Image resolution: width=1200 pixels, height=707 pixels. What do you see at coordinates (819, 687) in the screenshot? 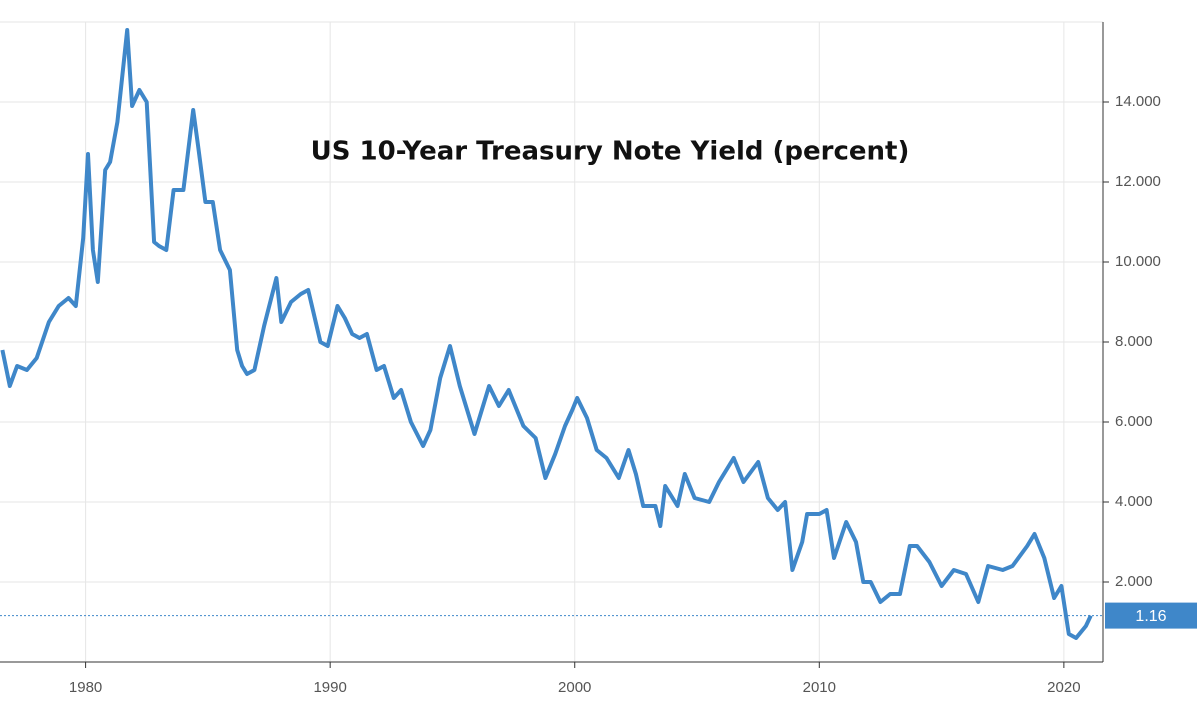
I see `x-tick-label: 2010` at bounding box center [819, 687].